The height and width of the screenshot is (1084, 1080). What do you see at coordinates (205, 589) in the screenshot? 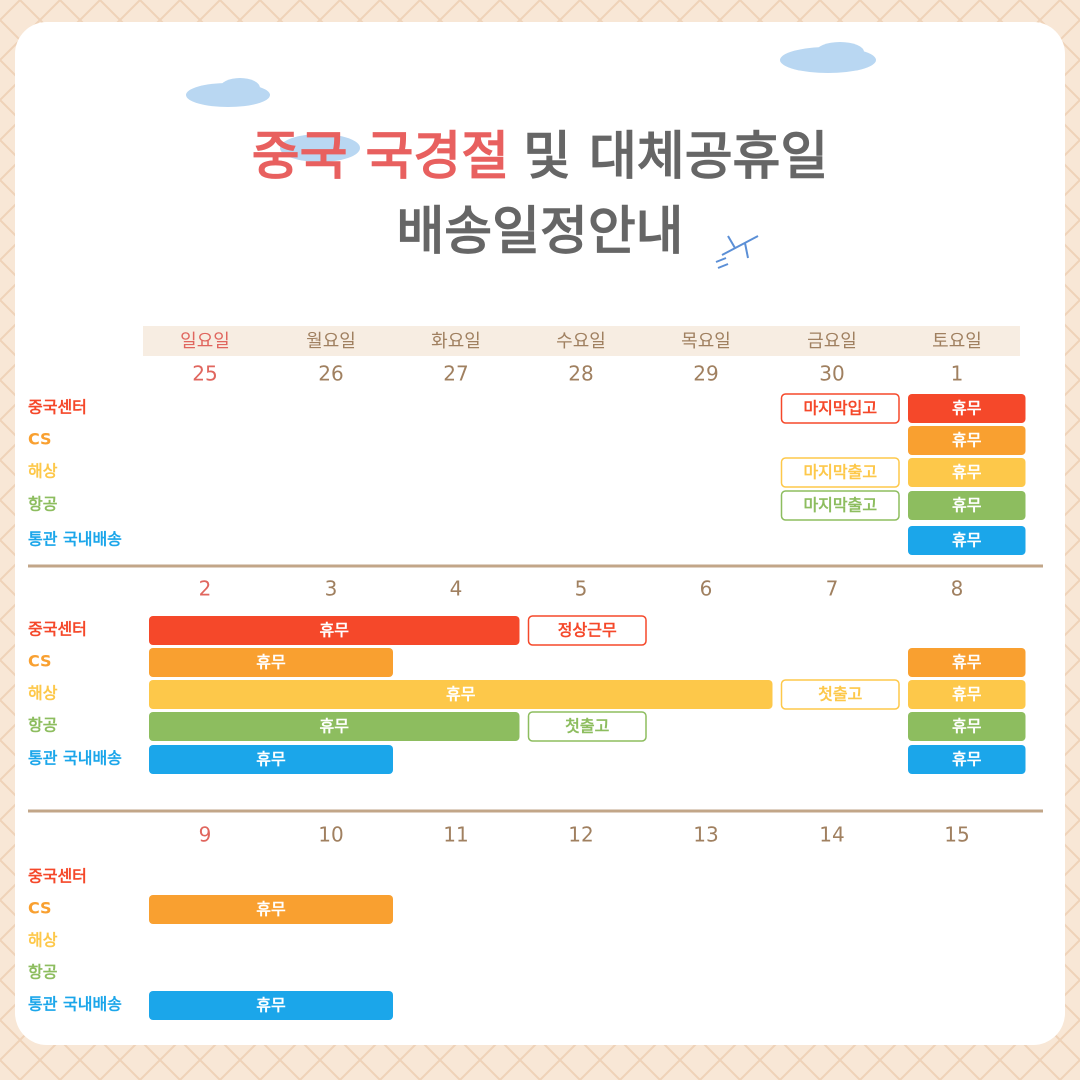
I see `date: 2` at bounding box center [205, 589].